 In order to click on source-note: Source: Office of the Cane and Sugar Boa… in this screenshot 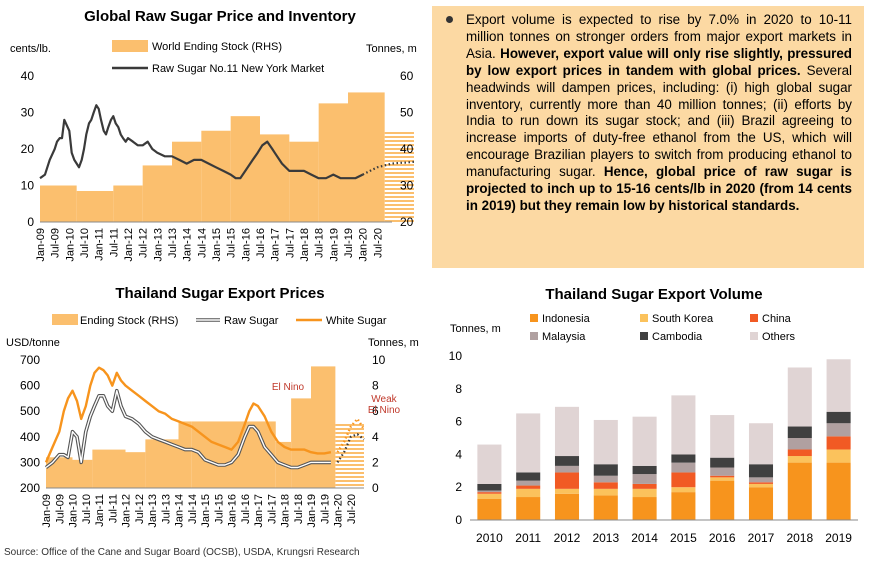, I will do `click(182, 552)`.